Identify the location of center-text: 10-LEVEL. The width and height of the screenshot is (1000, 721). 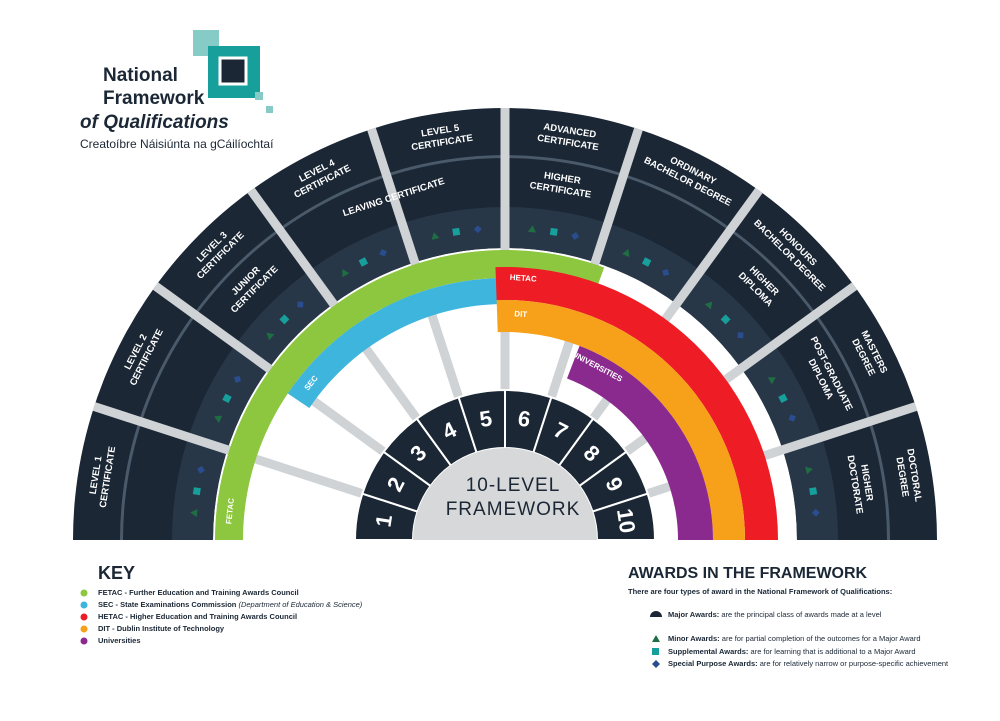
(513, 485).